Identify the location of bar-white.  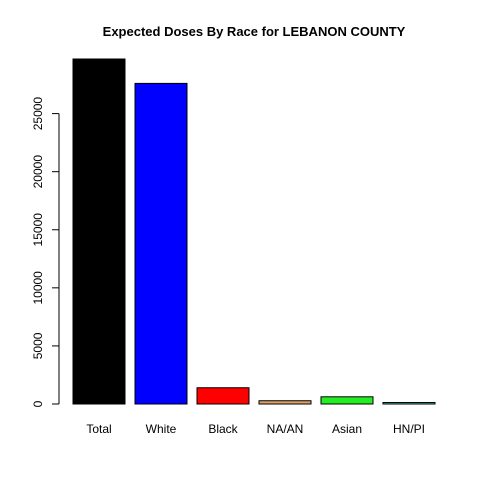
(161, 243).